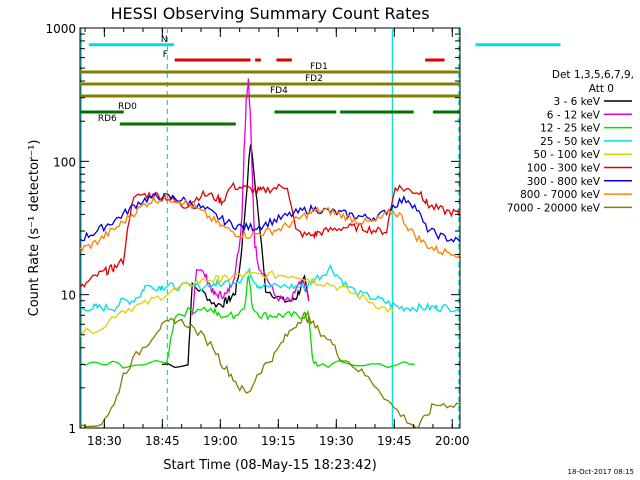 The height and width of the screenshot is (480, 640). What do you see at coordinates (600, 472) in the screenshot?
I see `generation-timestamp: 18-Oct-2017 08:15` at bounding box center [600, 472].